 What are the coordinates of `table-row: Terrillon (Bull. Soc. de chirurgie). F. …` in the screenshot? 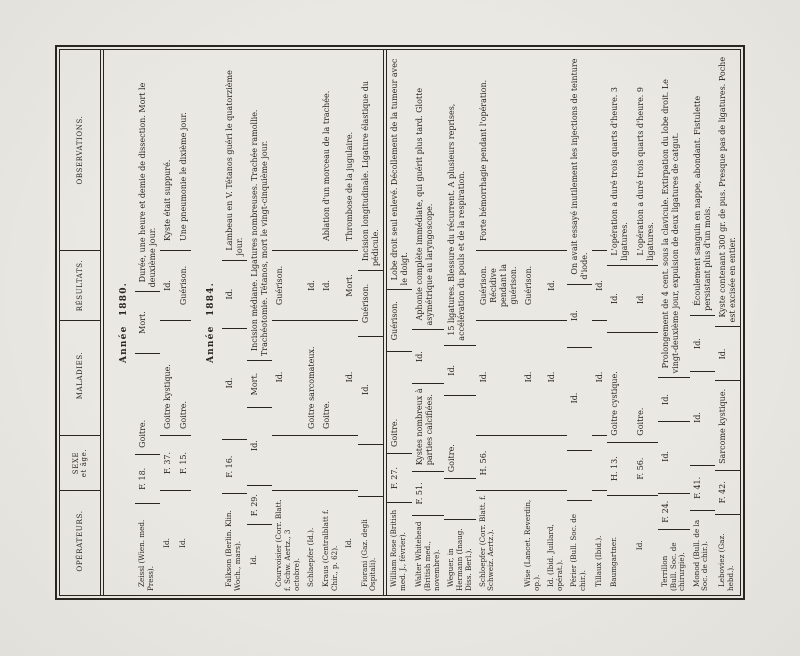 It's located at (673, 322).